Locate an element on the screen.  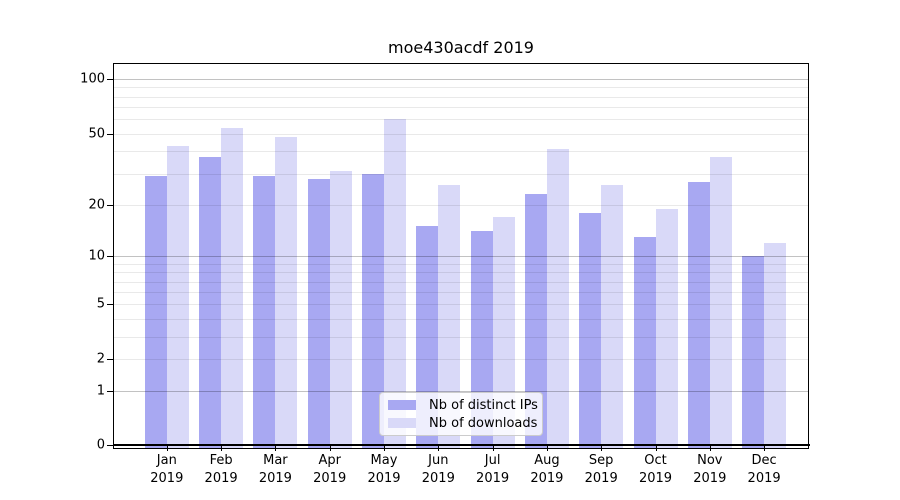
bar-downloads-jul is located at coordinates (503, 332).